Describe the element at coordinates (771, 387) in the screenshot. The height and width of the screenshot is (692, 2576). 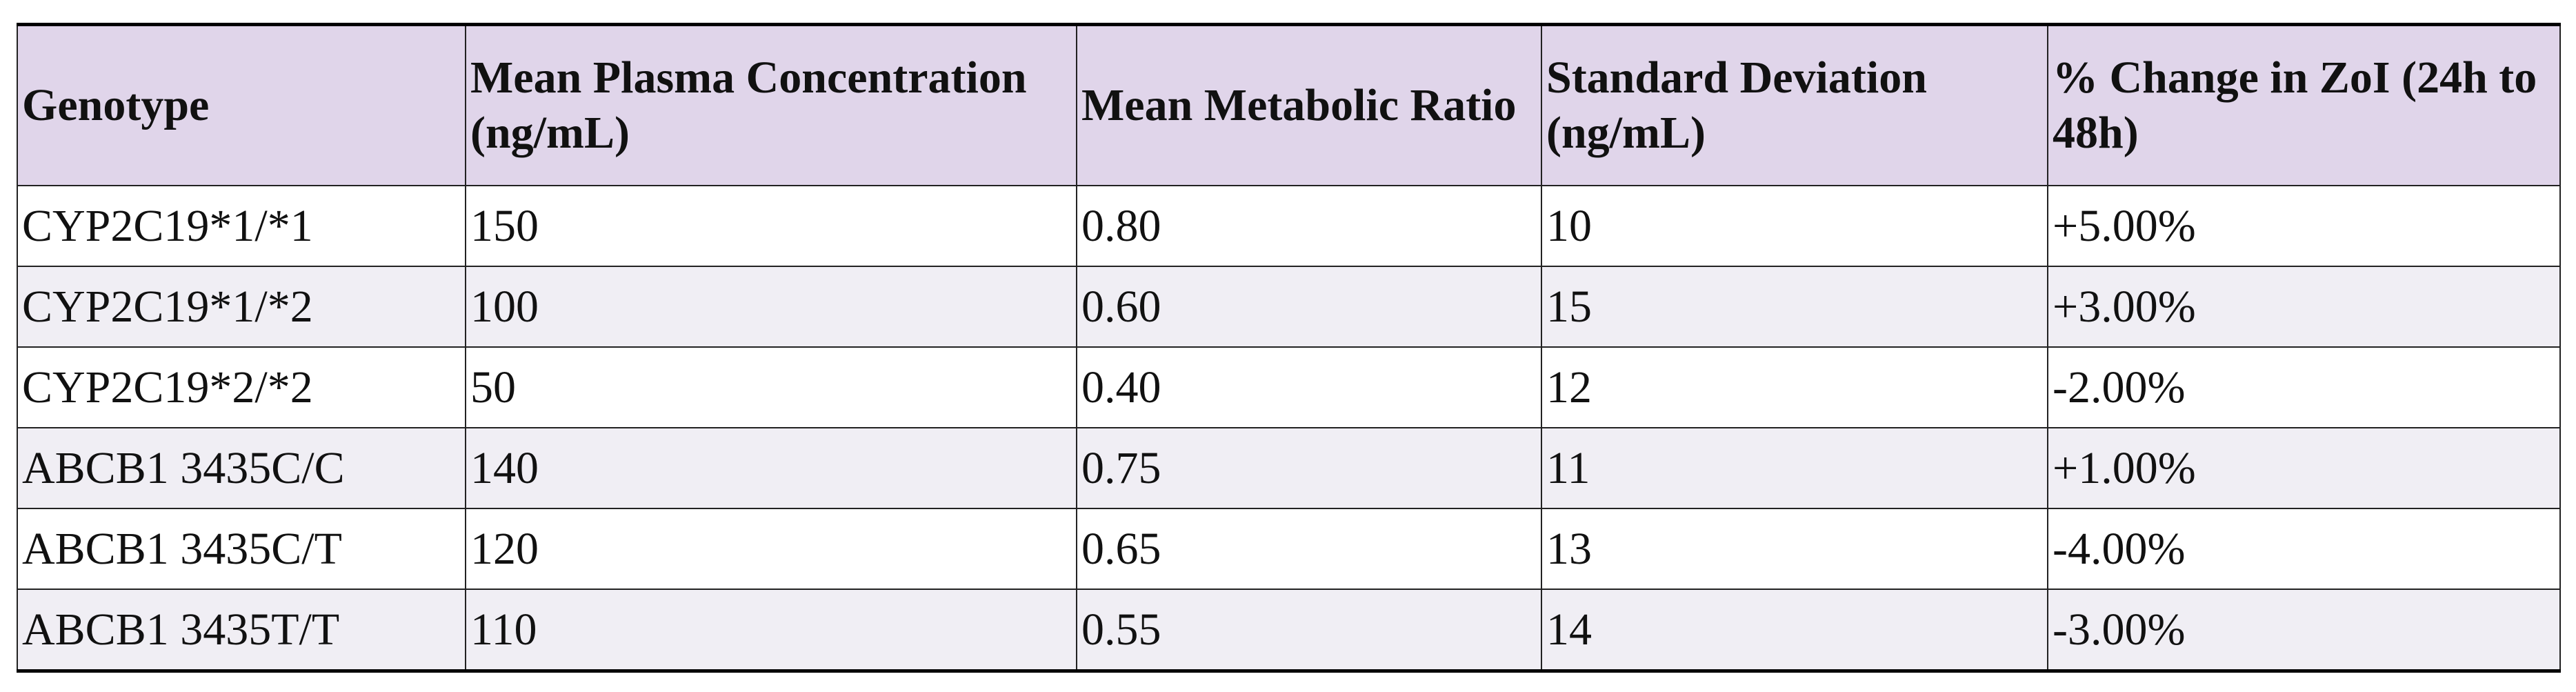
I see `table-cell: 50` at that location.